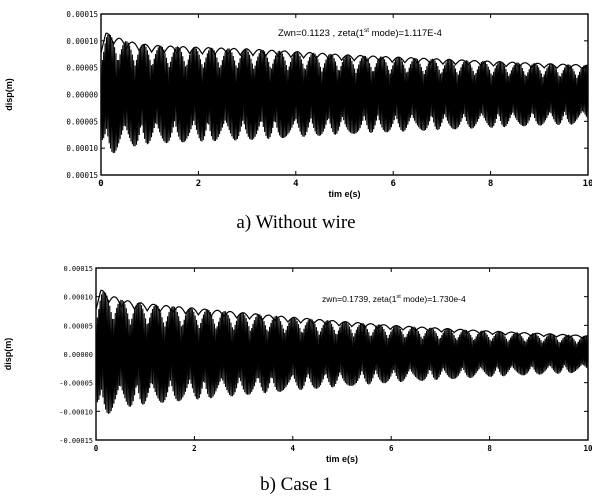 This screenshot has width=592, height=499. What do you see at coordinates (359, 299) in the screenshot?
I see `annotation-part: zwn=0.1739, zeta(1` at bounding box center [359, 299].